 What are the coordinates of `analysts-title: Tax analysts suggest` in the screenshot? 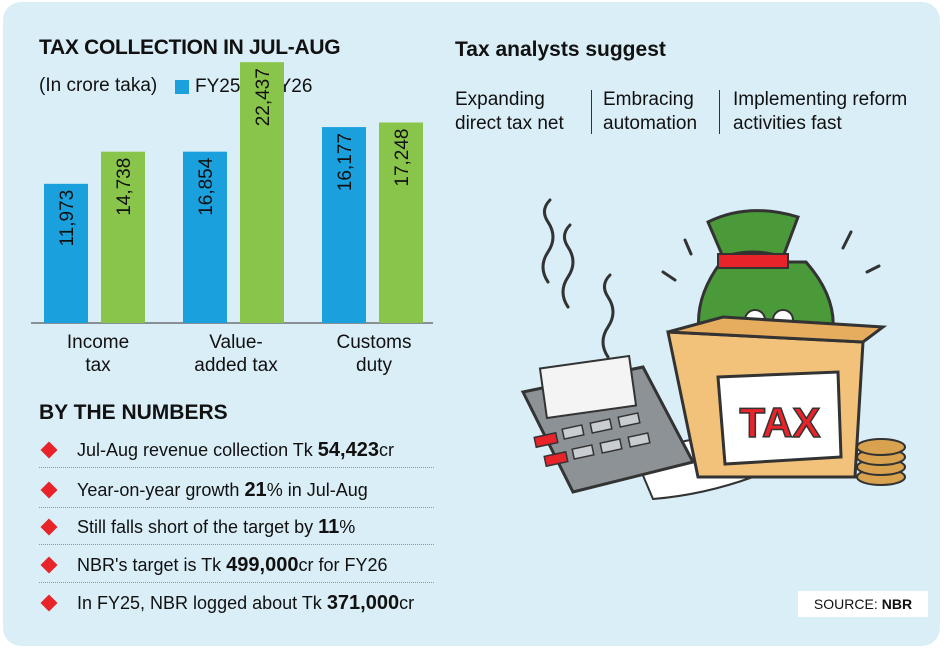 It's located at (560, 49).